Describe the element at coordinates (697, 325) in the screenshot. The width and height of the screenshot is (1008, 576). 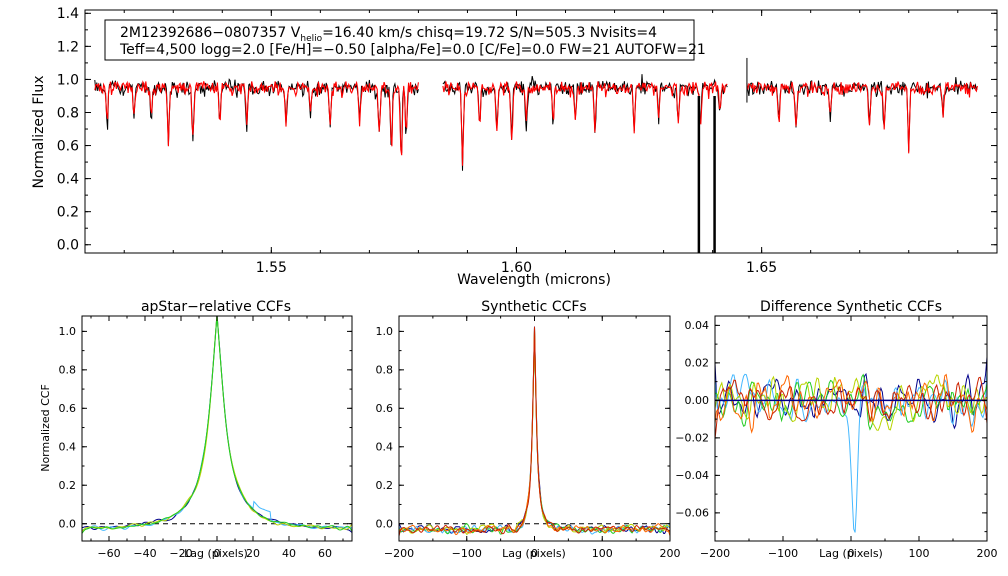
I see `difference-ccf-ytick-label: 0.04` at that location.